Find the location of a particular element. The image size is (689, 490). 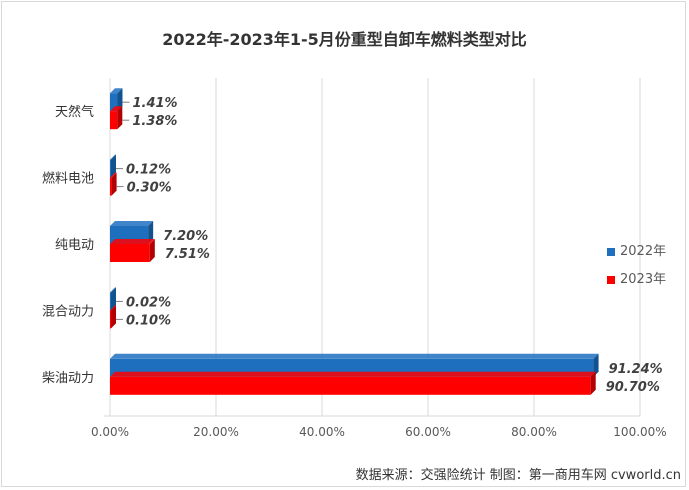

category-label-1: 燃料电池 is located at coordinates (68, 179).